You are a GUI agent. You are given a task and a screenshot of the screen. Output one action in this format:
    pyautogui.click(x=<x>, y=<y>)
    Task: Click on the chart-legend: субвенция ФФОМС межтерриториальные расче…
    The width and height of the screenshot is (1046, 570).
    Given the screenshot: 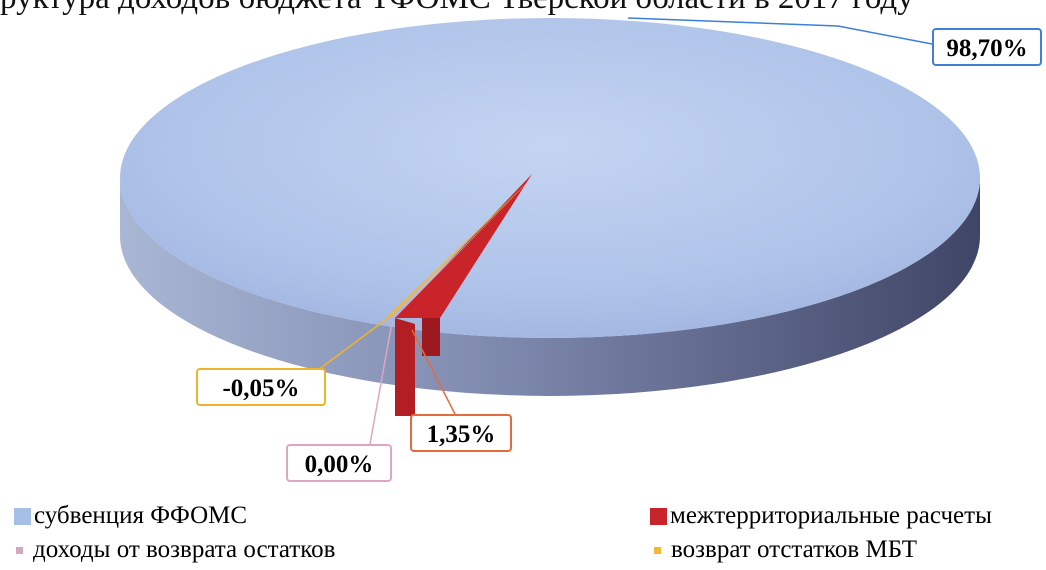 What is the action you would take?
    pyautogui.click(x=523, y=536)
    